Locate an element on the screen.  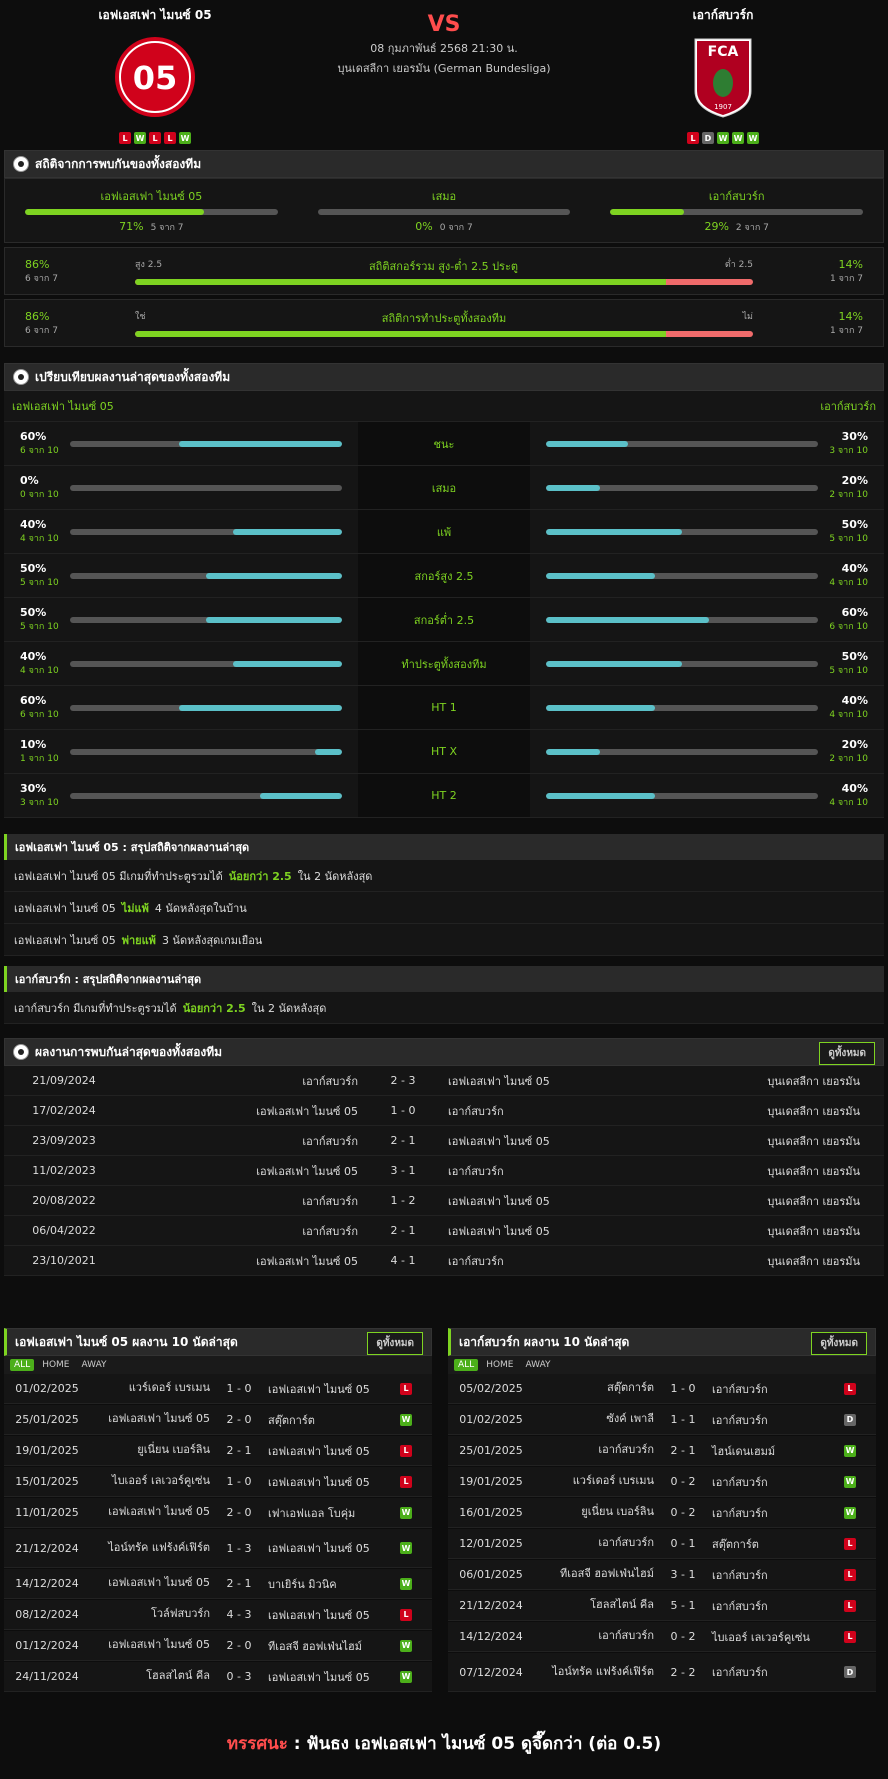
summary-team: เอฟเอสเฟา ไมนซ์ 05 มีเกมที่ทำประตูรวมได้ is located at coordinates (118, 876).